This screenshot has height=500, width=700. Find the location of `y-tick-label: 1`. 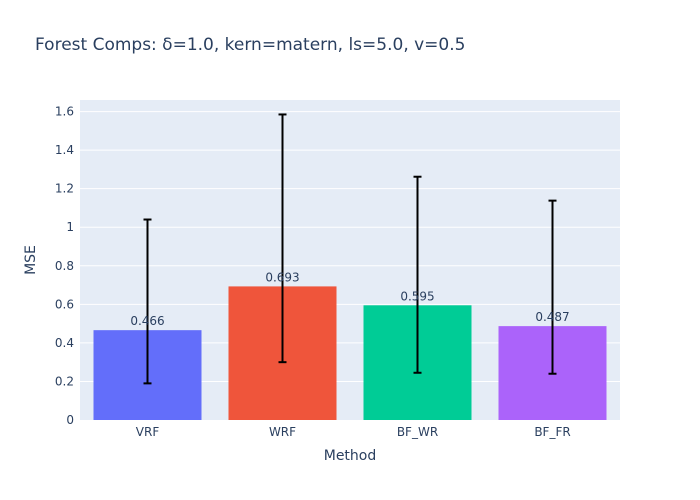

y-tick-label: 1 is located at coordinates (70, 227).